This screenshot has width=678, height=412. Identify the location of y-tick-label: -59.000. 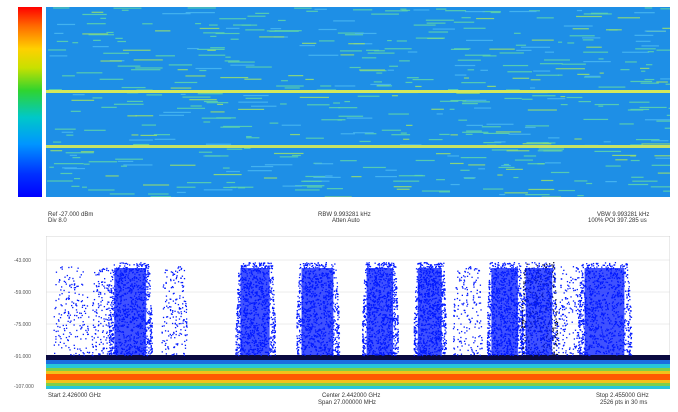
(22, 293).